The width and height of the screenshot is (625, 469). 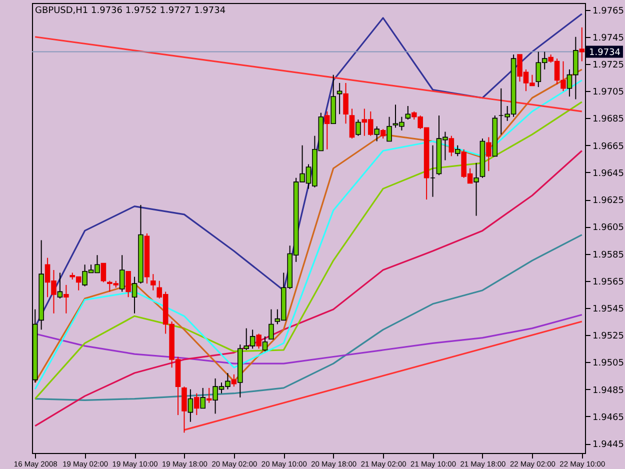 What do you see at coordinates (605, 53) in the screenshot?
I see `ref-line-label: 1.9734` at bounding box center [605, 53].